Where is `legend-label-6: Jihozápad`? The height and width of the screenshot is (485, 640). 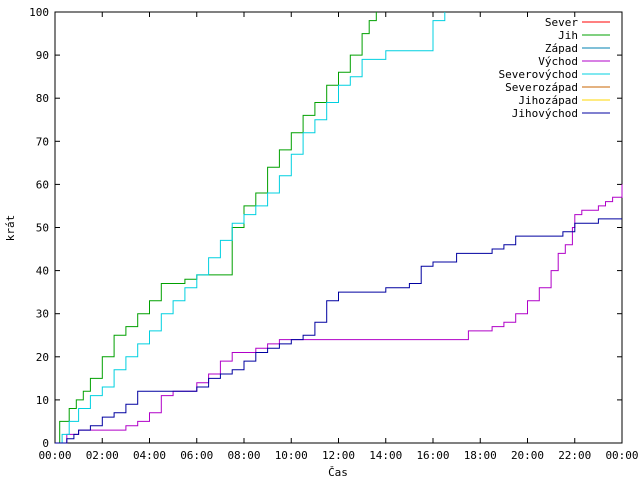
legend-label-6: Jihozápad is located at coordinates (548, 100).